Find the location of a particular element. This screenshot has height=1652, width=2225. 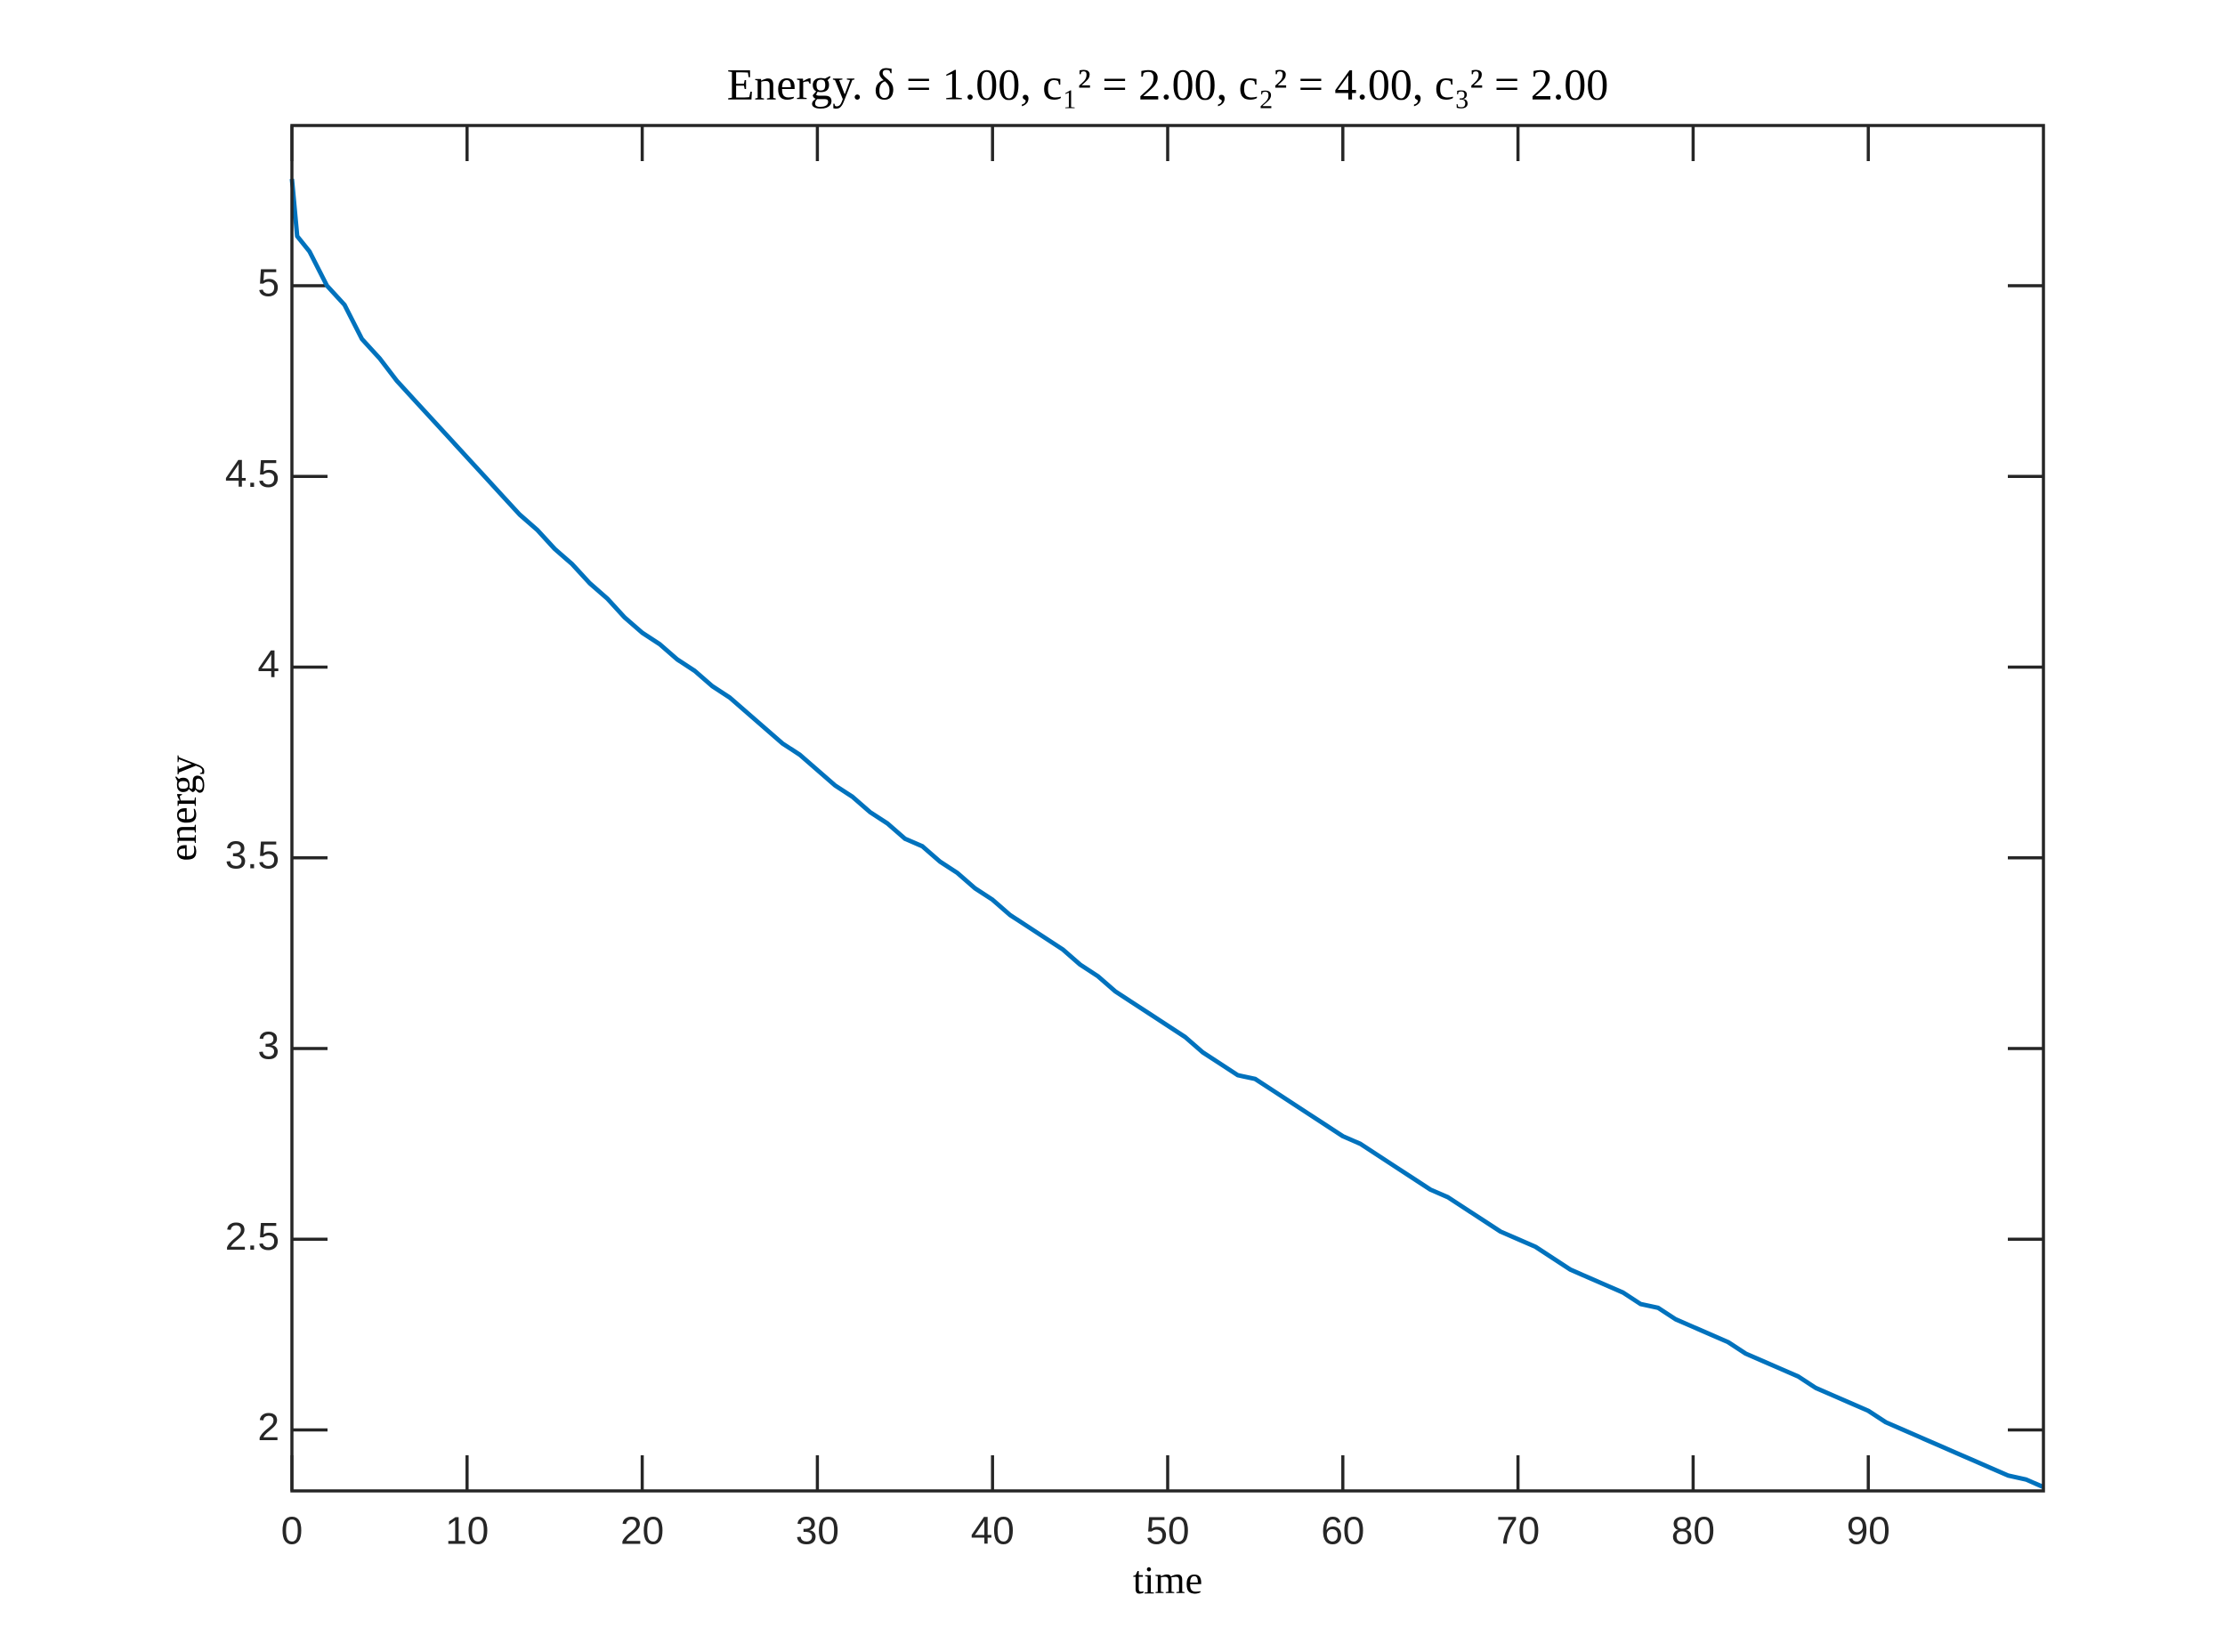

x-tick-label: 90 is located at coordinates (1869, 1531).